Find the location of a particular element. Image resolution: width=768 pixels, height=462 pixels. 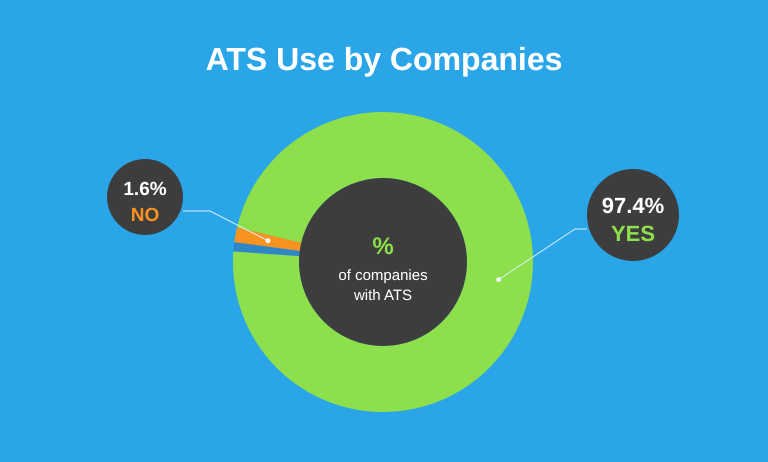

data-label: 1.6% is located at coordinates (145, 189).